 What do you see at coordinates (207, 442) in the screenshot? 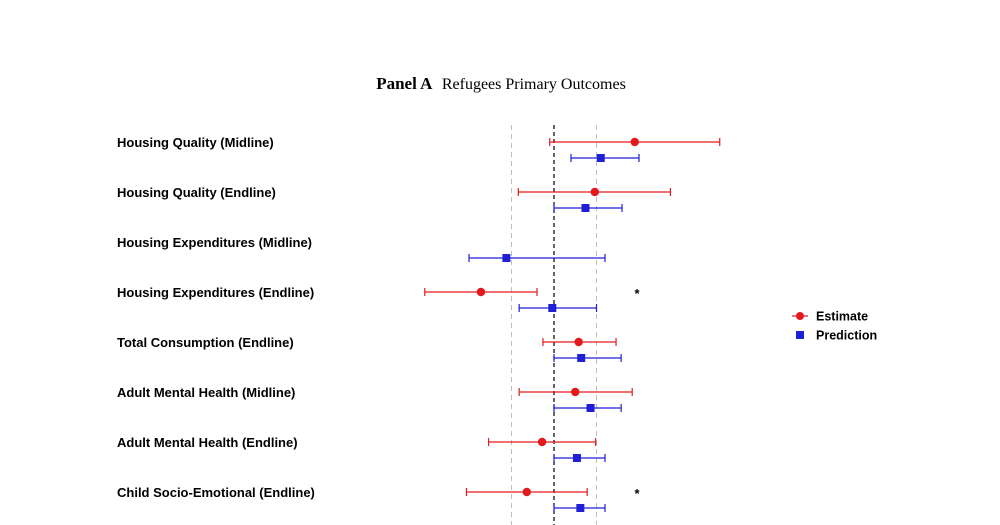
I see `row-label: Adult Mental Health (Endline)` at bounding box center [207, 442].